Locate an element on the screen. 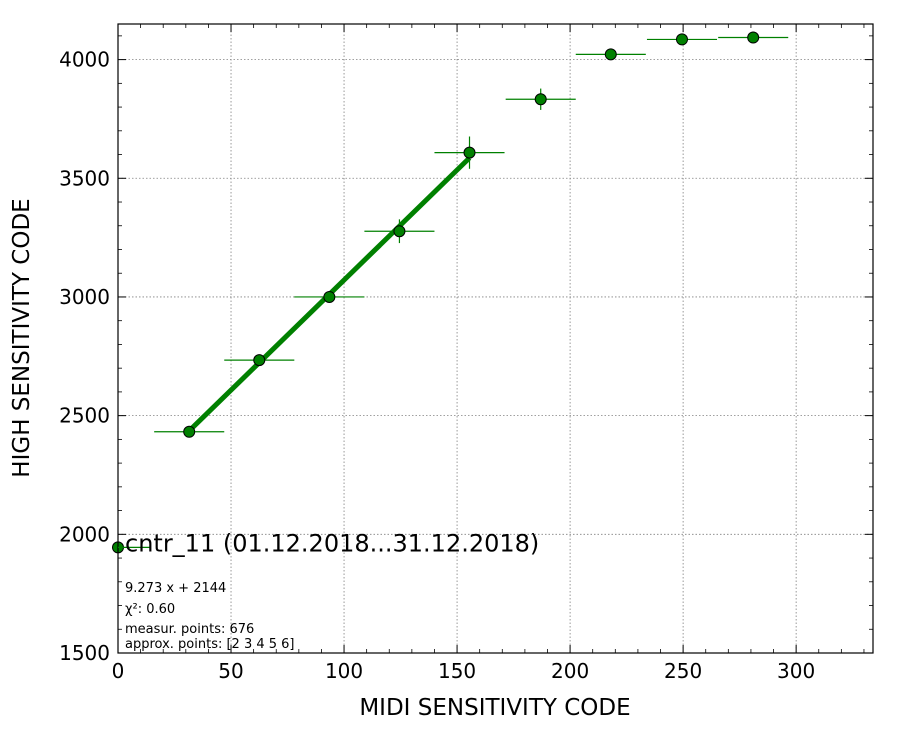  annotation-line: 9.273 x + 2144 is located at coordinates (175, 588).